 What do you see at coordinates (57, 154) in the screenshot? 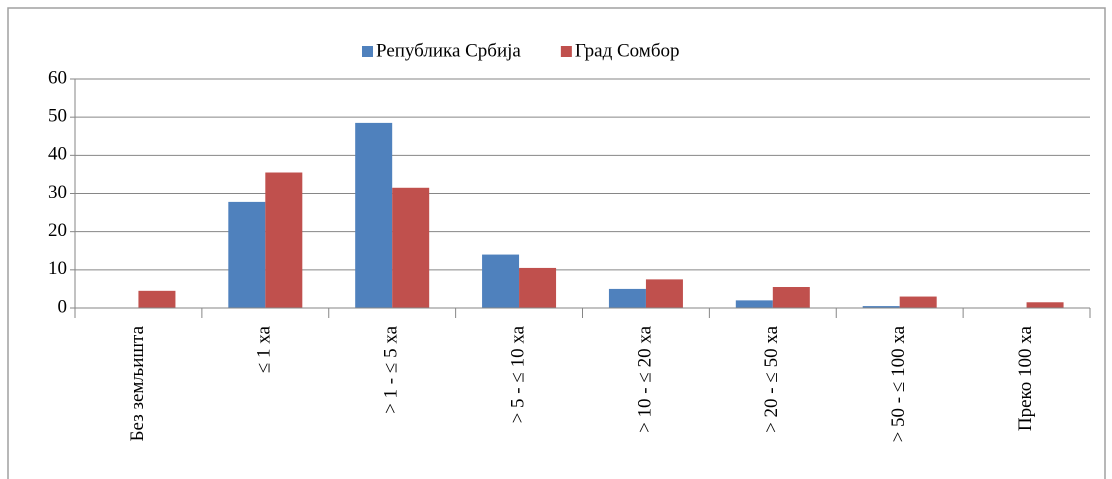
I see `y-tick-label: 40` at bounding box center [57, 154].